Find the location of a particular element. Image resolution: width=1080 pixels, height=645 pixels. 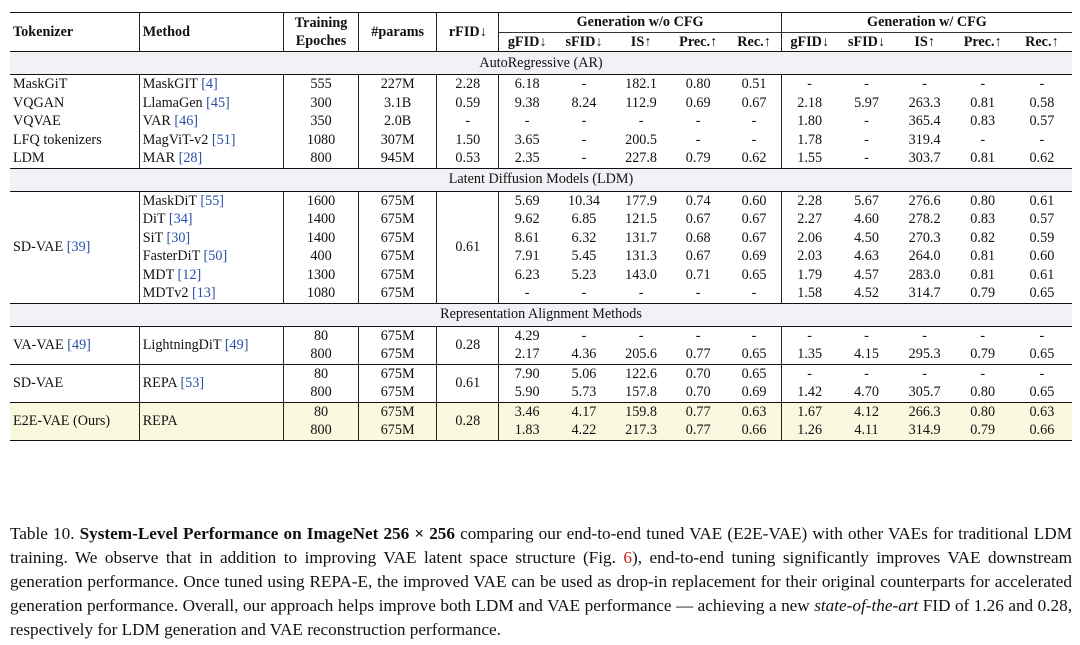

cell-prec: 0.67 is located at coordinates (698, 256).